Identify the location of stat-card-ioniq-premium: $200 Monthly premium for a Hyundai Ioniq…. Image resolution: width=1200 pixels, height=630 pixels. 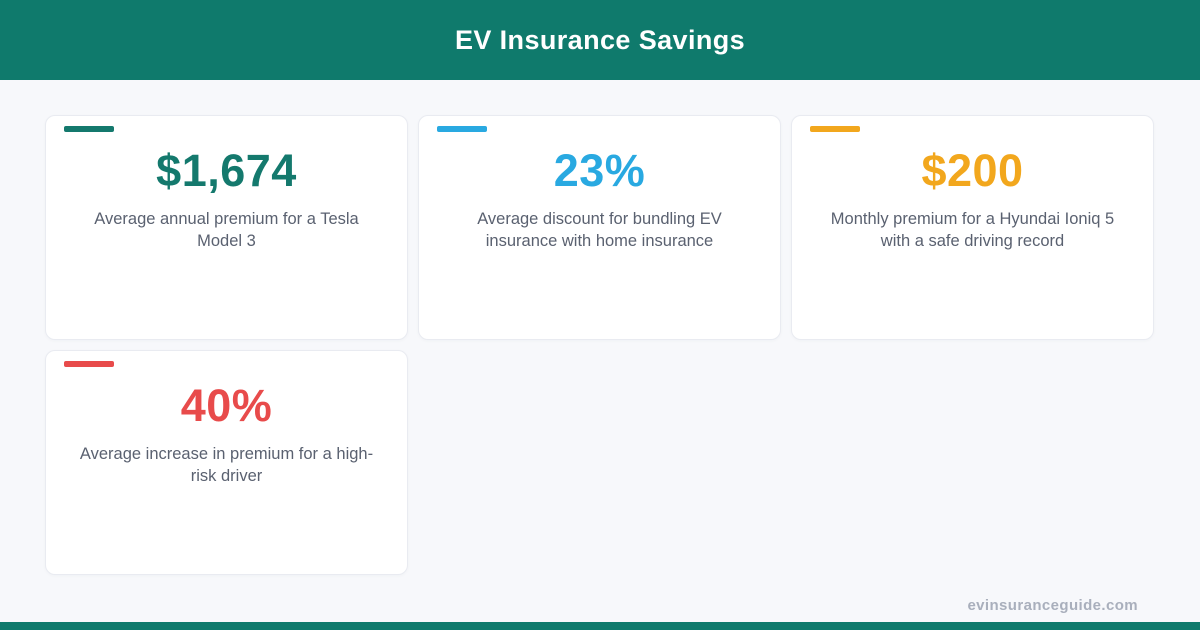
(972, 227).